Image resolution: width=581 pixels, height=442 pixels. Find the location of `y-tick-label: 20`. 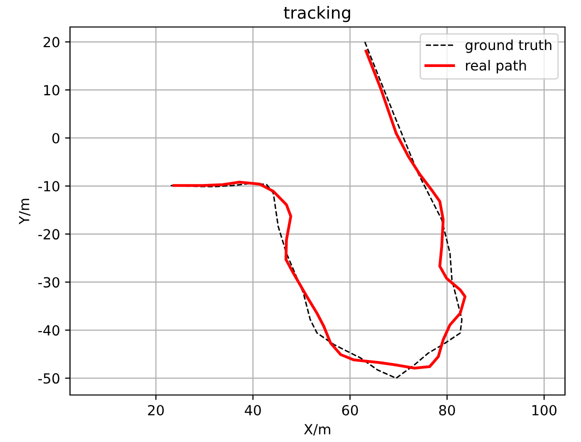

y-tick-label: 20 is located at coordinates (52, 42).